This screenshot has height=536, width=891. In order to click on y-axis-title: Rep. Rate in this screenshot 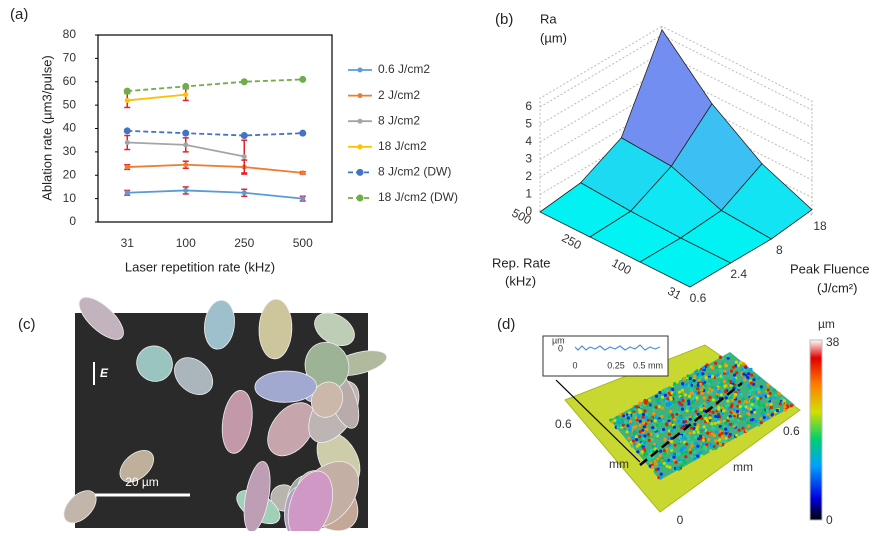, I will do `click(521, 262)`.